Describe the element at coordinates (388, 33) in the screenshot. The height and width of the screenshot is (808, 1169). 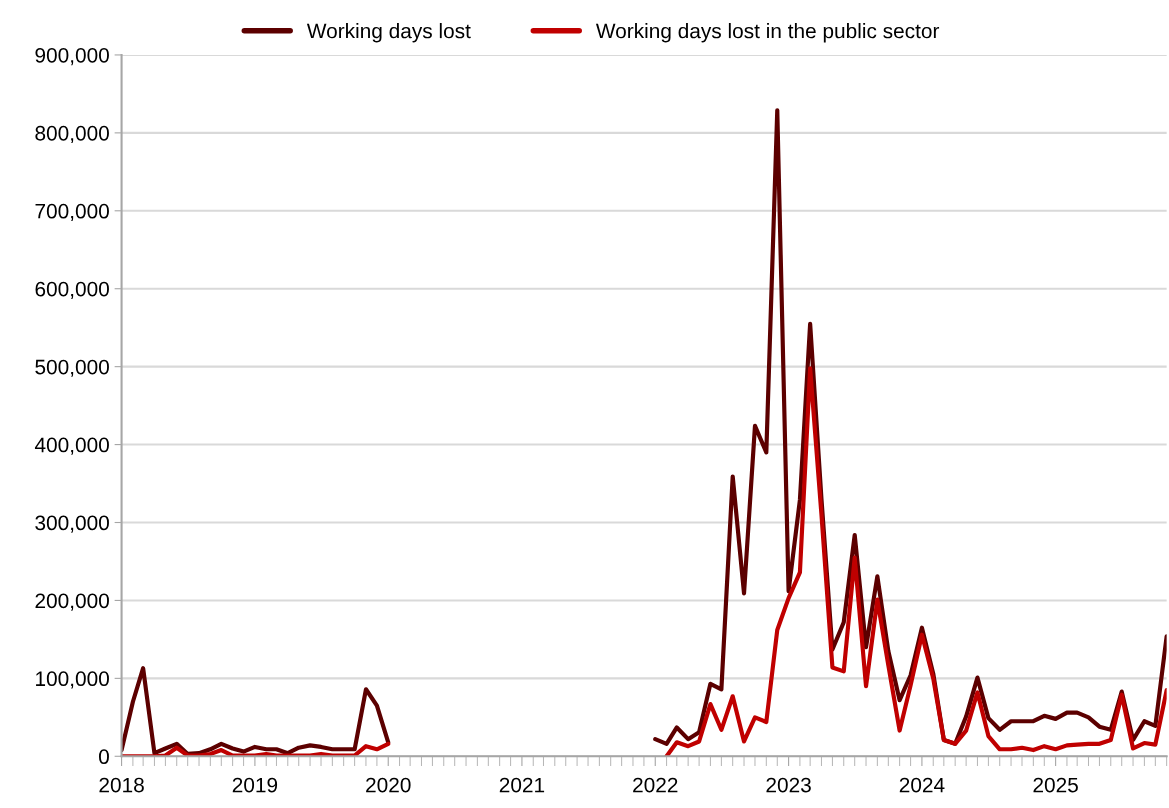
I see `legend-label: Working days lost` at that location.